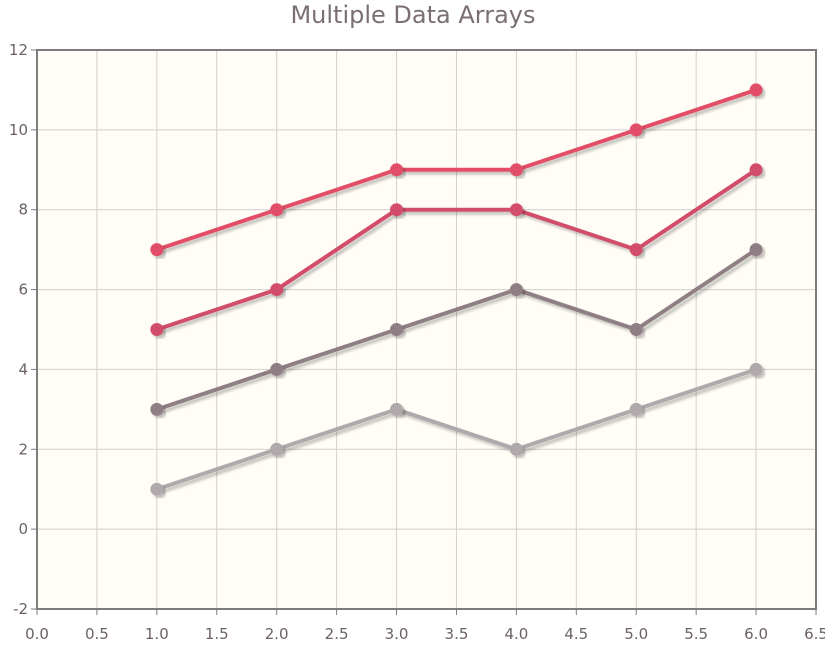 This screenshot has width=825, height=649. What do you see at coordinates (97, 634) in the screenshot?
I see `x-tick-label: 0.5` at bounding box center [97, 634].